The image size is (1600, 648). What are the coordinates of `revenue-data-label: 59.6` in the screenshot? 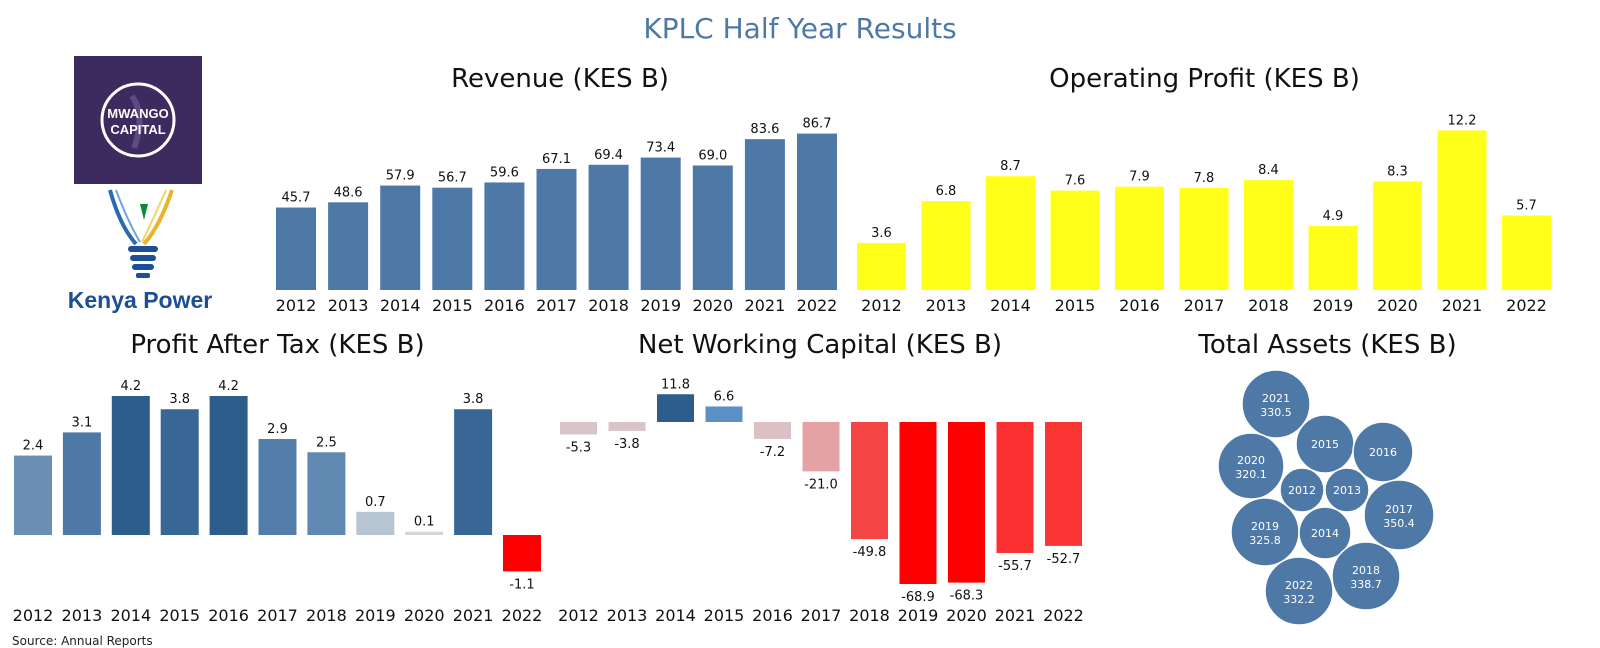 It's located at (504, 172).